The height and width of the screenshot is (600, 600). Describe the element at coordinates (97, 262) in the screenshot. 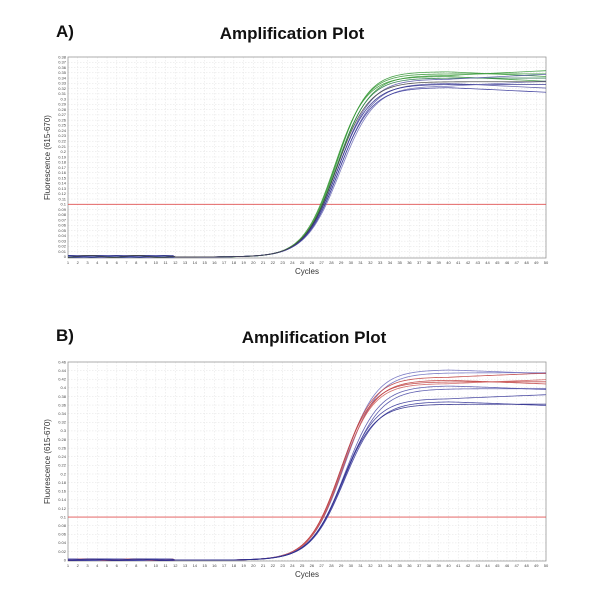

I see `x-tick-label: 4` at that location.